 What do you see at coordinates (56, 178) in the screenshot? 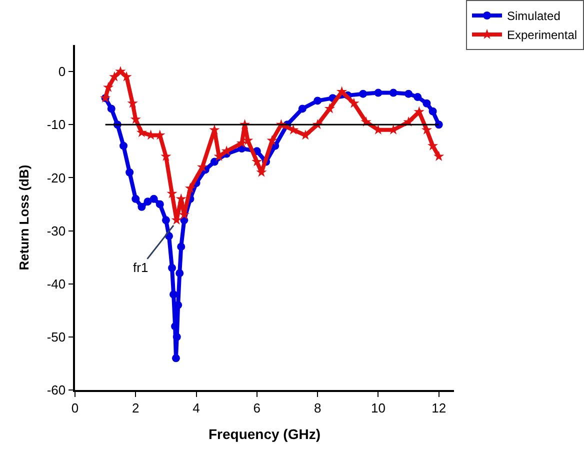
I see `y-tick-label: -20` at bounding box center [56, 178].